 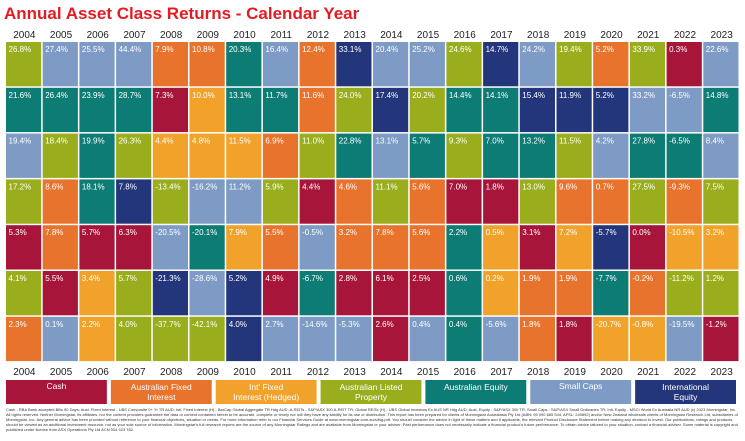 What do you see at coordinates (385, 324) in the screenshot?
I see `return-value: 2.6%` at bounding box center [385, 324].